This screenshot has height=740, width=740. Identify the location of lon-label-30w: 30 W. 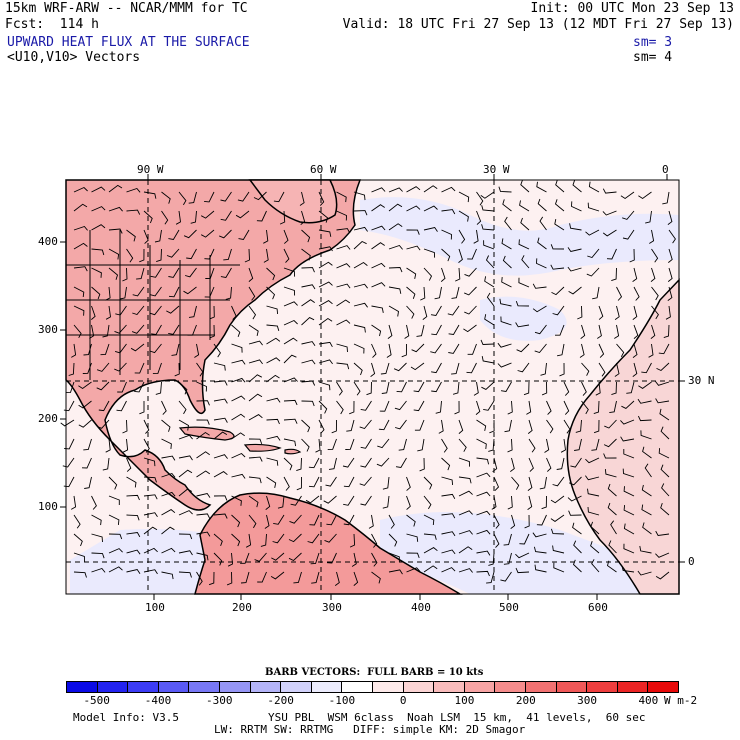
(496, 169).